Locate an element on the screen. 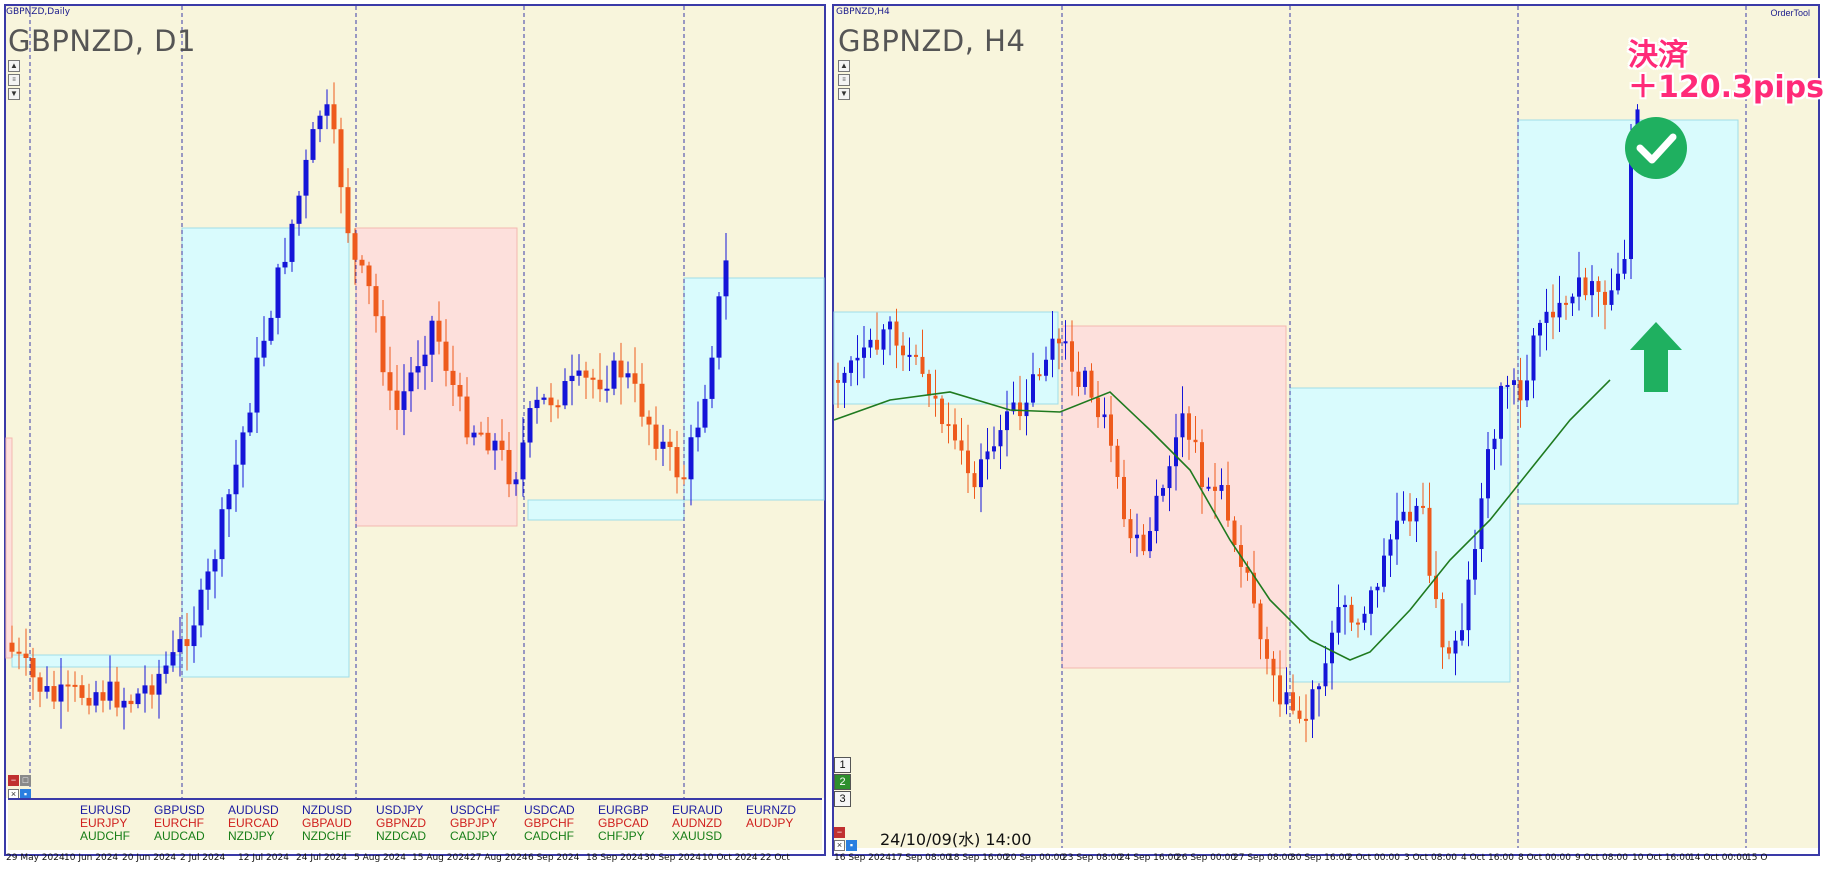  symbol-link-audcad: AUDCAD is located at coordinates (179, 836).